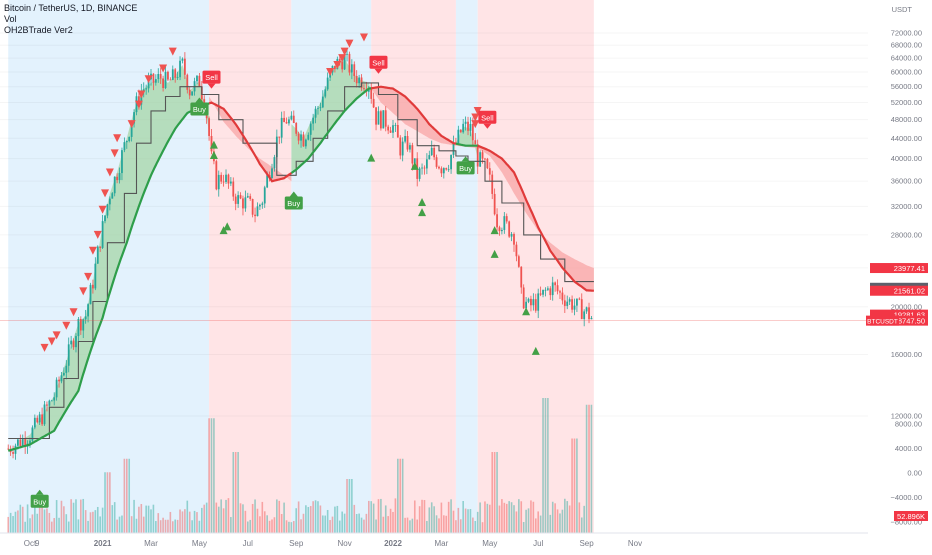 The width and height of the screenshot is (932, 555). Describe the element at coordinates (38, 30) in the screenshot. I see `indicator-legend: OH2BTrade Ver2` at that location.